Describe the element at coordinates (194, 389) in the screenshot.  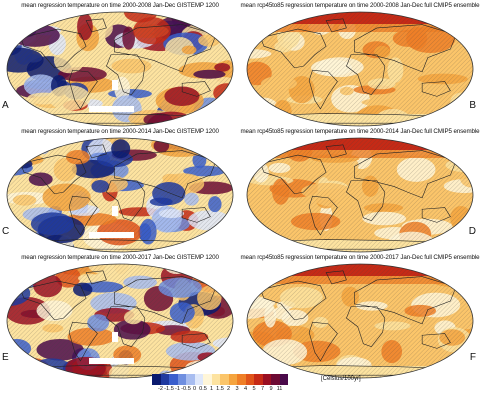
I see `colorbar-tick: 0` at that location.